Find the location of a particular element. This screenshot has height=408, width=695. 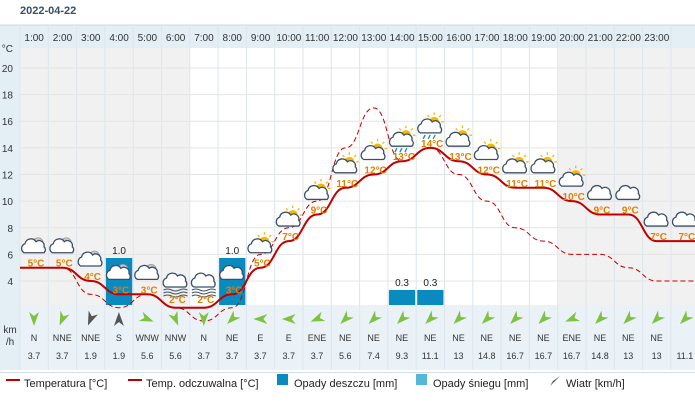

legend-rain-label: Opady deszczu [mm] is located at coordinates (346, 384).